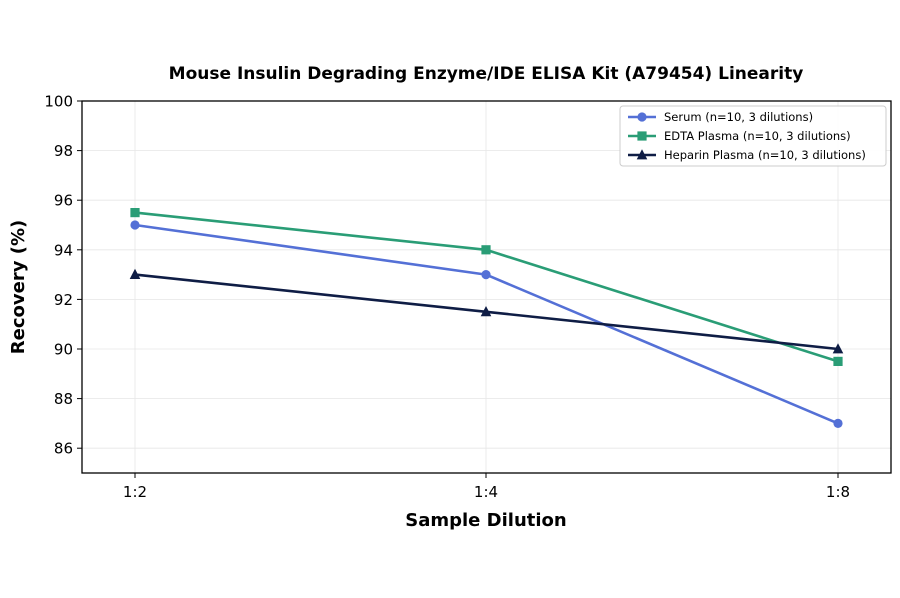  I want to click on legend-label: EDTA Plasma (n=10, 3 dilutions), so click(757, 136).